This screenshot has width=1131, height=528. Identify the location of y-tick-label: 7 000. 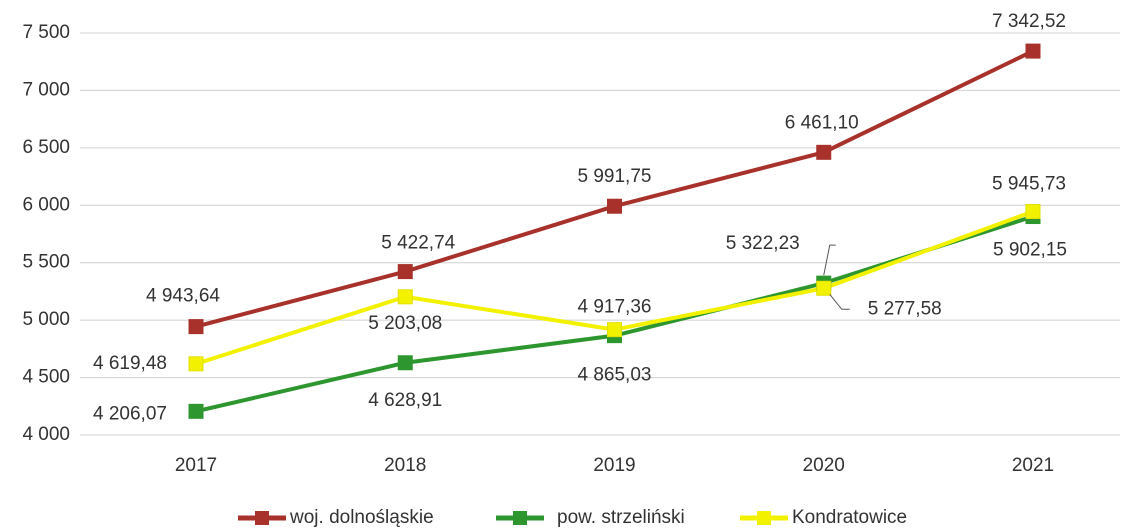
(46, 89).